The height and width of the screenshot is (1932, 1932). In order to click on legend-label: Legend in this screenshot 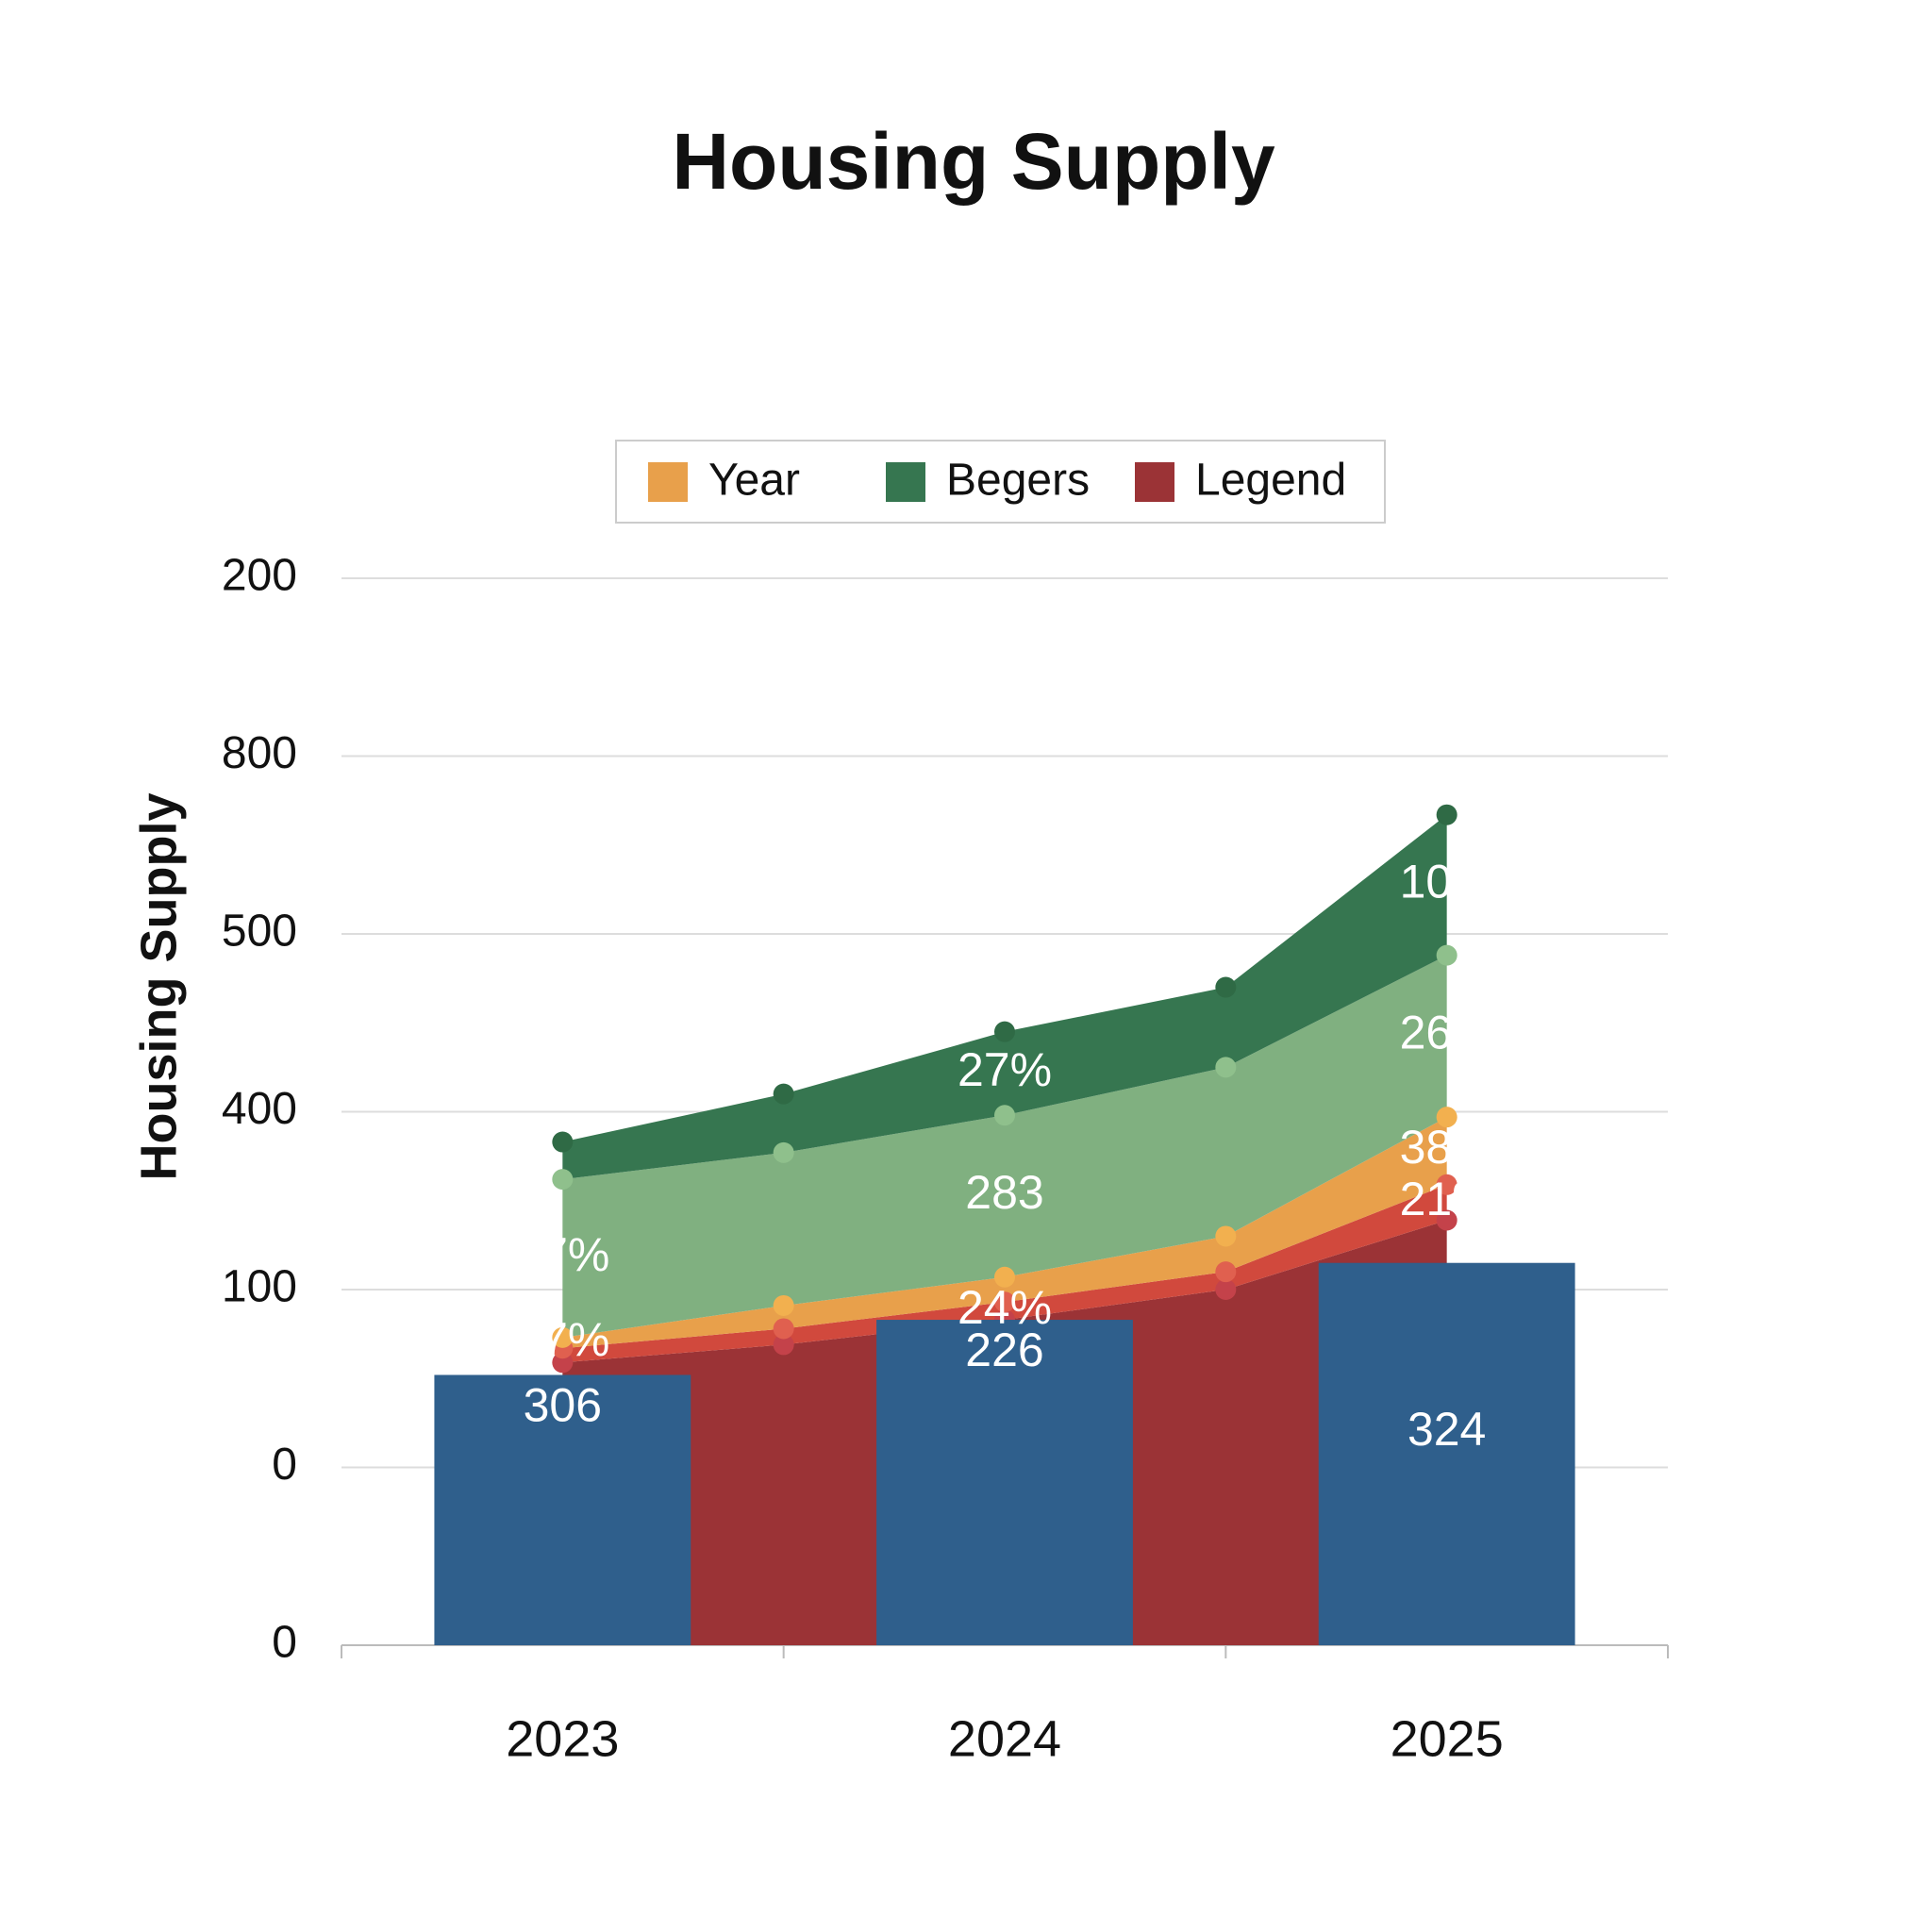, I will do `click(1270, 481)`.